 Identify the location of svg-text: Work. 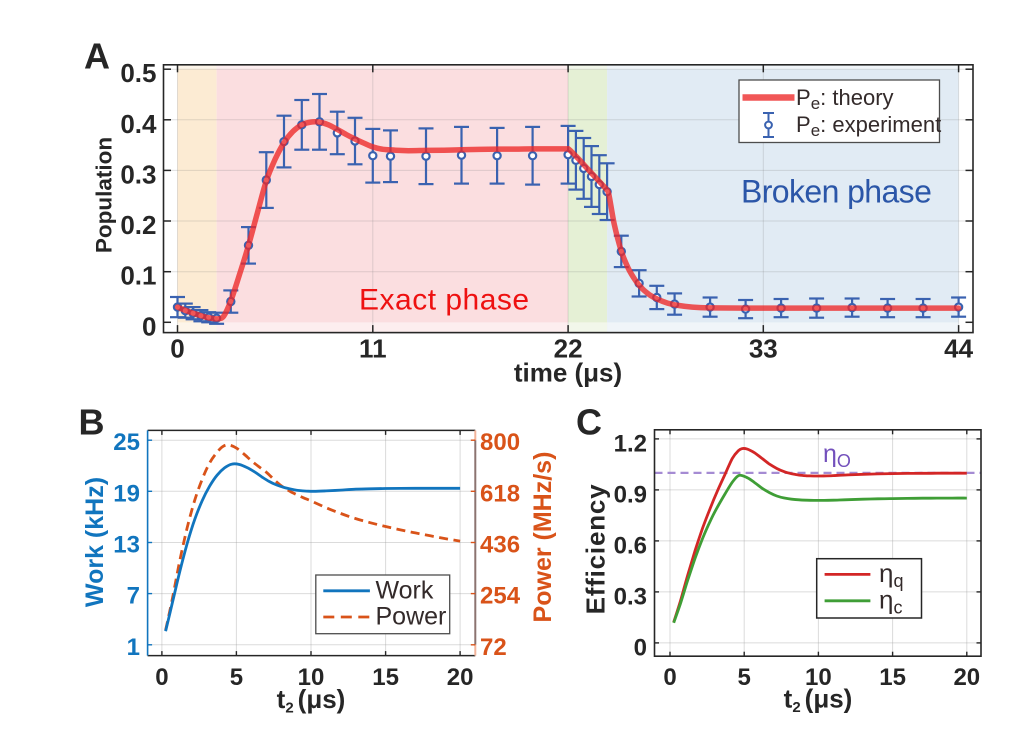
(405, 590).